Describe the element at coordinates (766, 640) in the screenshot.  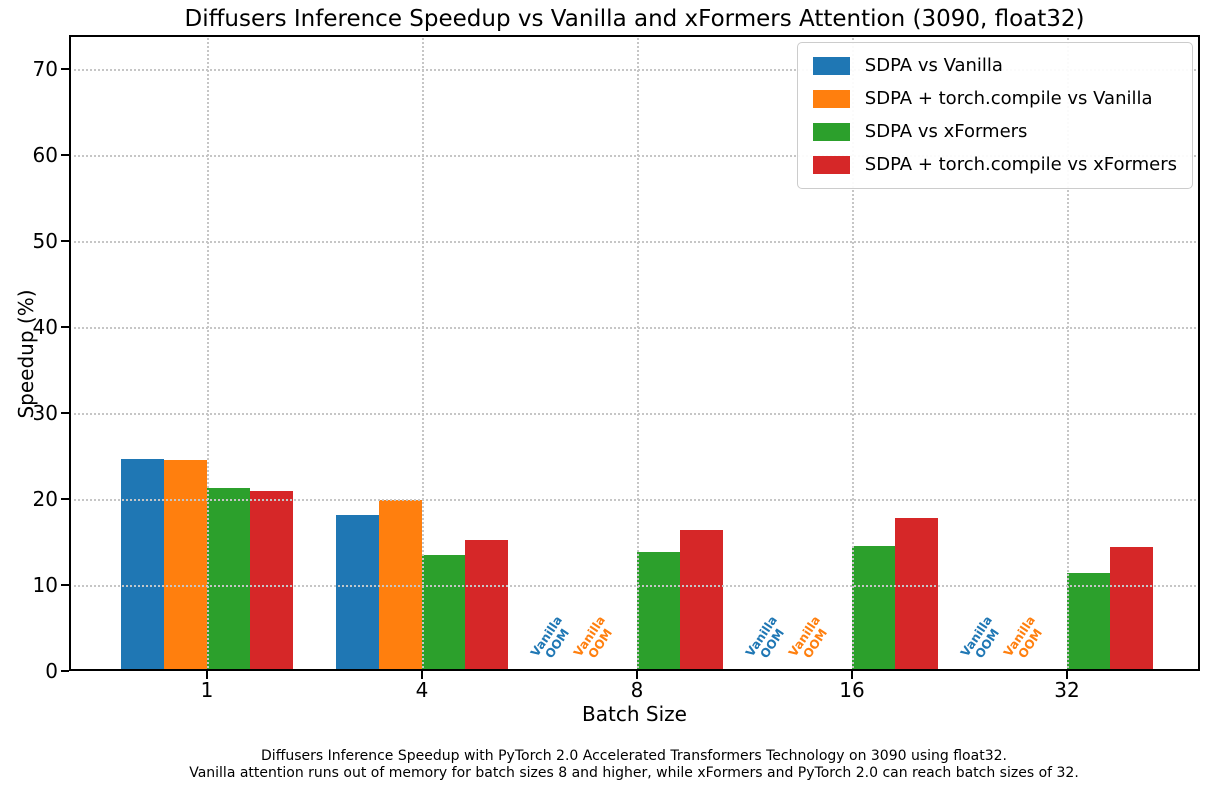
I see `oom-annotation-16-series-0: Vanilla OOM` at that location.